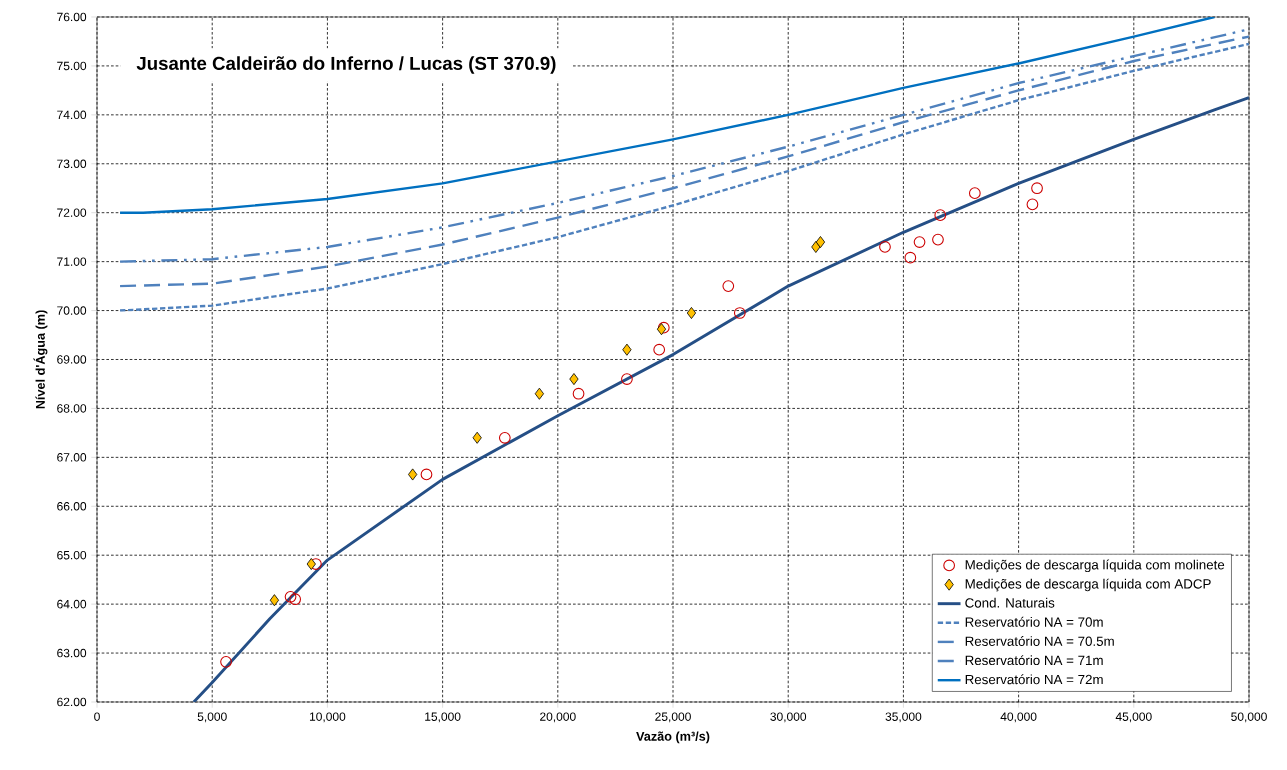 The height and width of the screenshot is (770, 1287). Describe the element at coordinates (1249, 717) in the screenshot. I see `x-tick-label: 50,000` at that location.